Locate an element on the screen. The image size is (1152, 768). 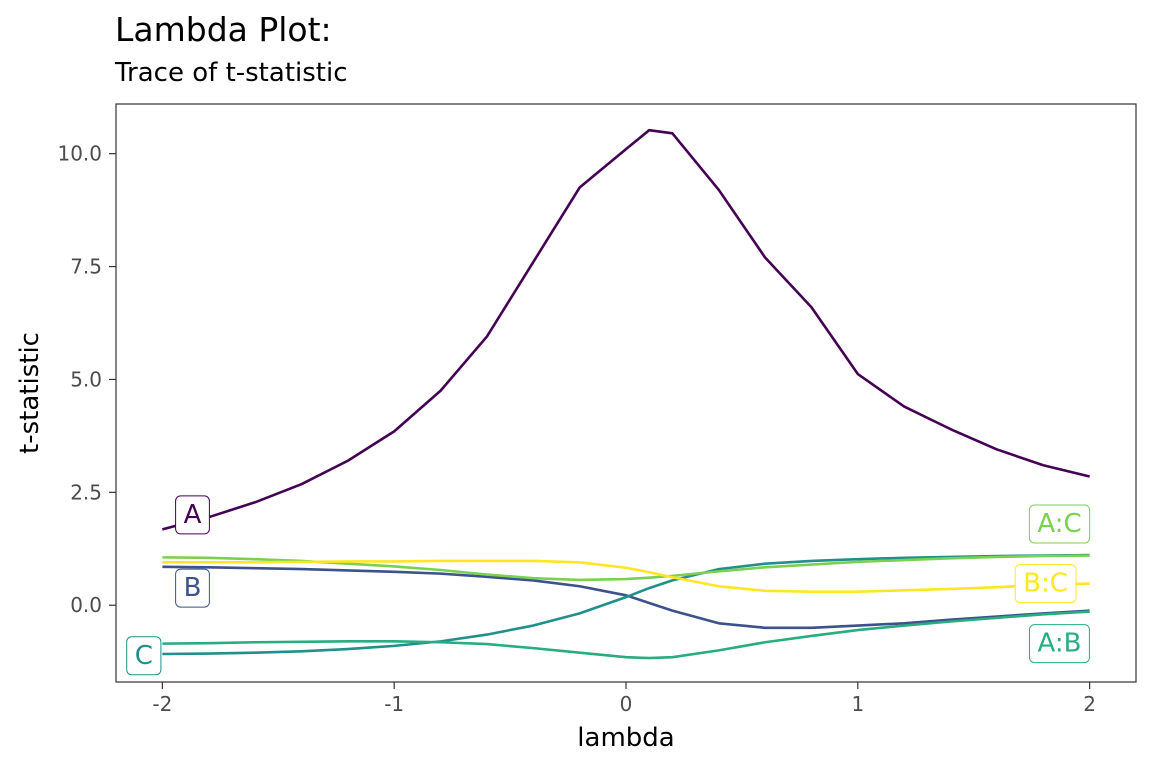
series-label-text: B is located at coordinates (193, 588).